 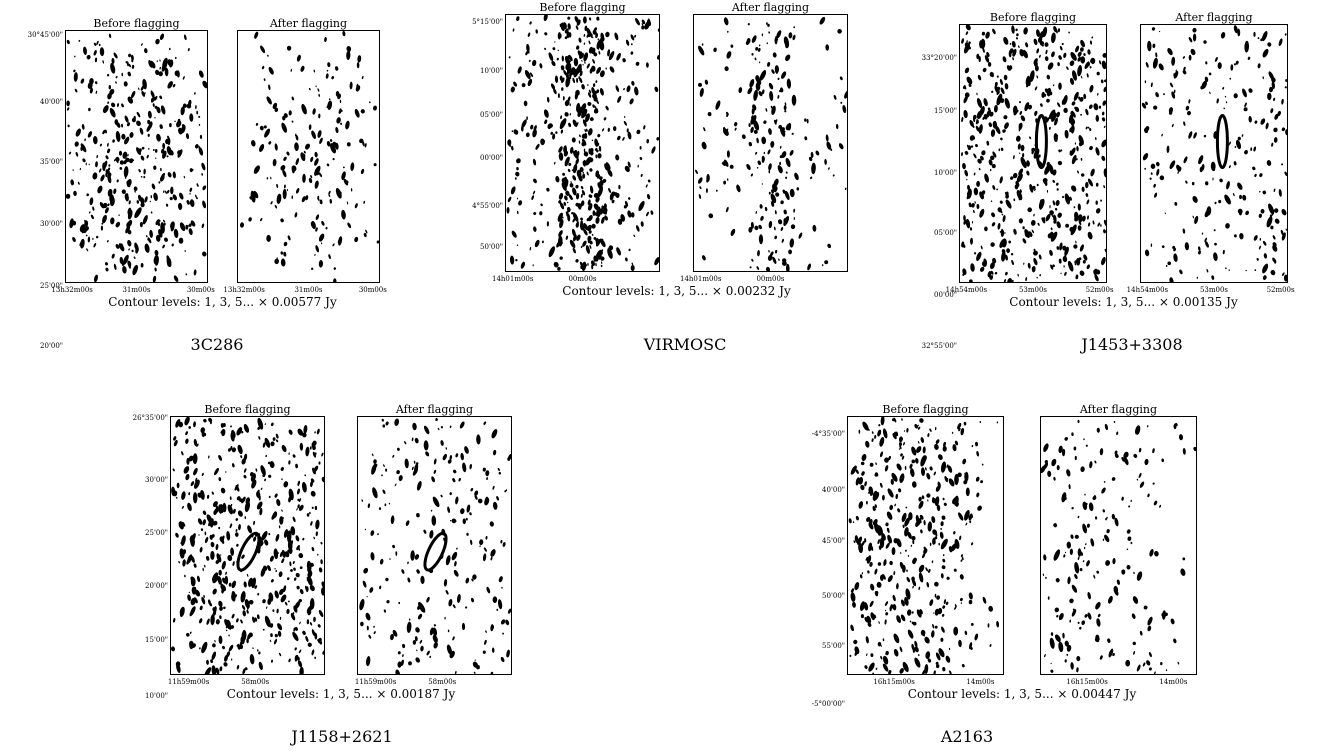 What do you see at coordinates (51, 162) in the screenshot?
I see `y-tick-label: 35'00"` at bounding box center [51, 162].